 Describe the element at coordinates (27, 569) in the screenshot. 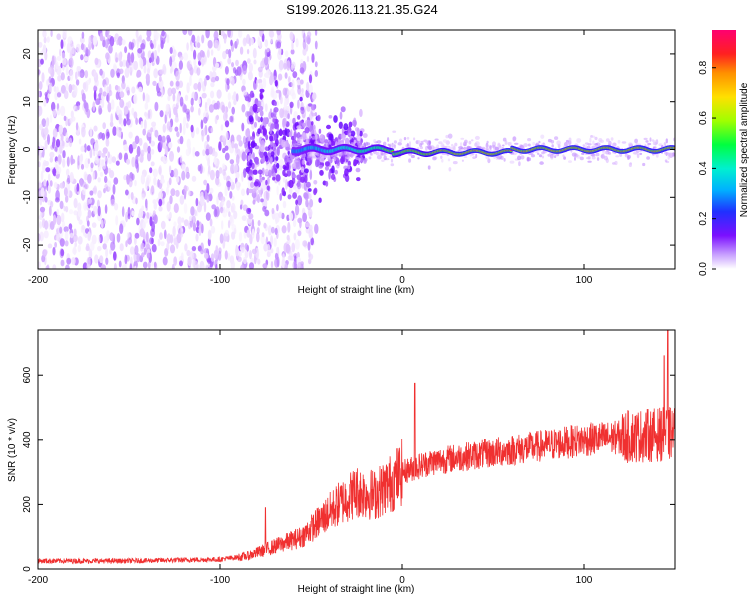

I see `snr-y-tick-label: 0` at that location.